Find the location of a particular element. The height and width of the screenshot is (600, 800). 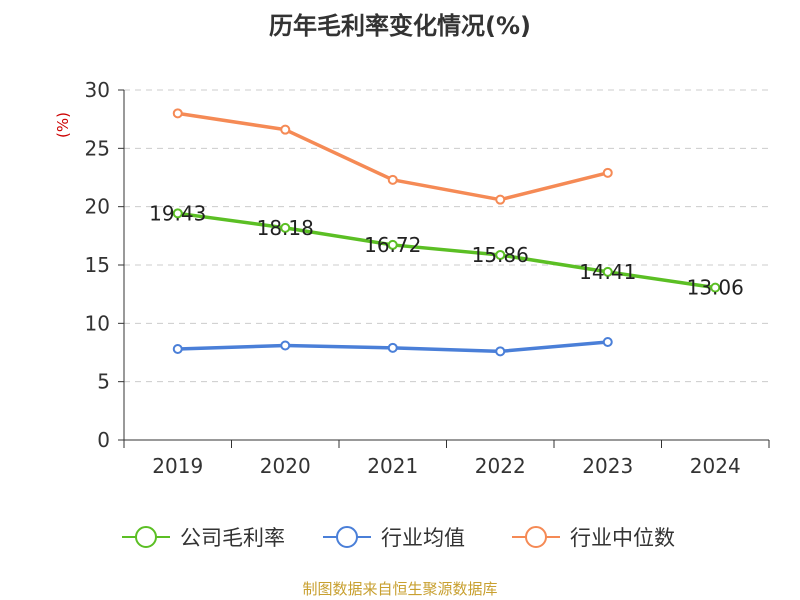

x-tick-label: 2021 is located at coordinates (392, 466).